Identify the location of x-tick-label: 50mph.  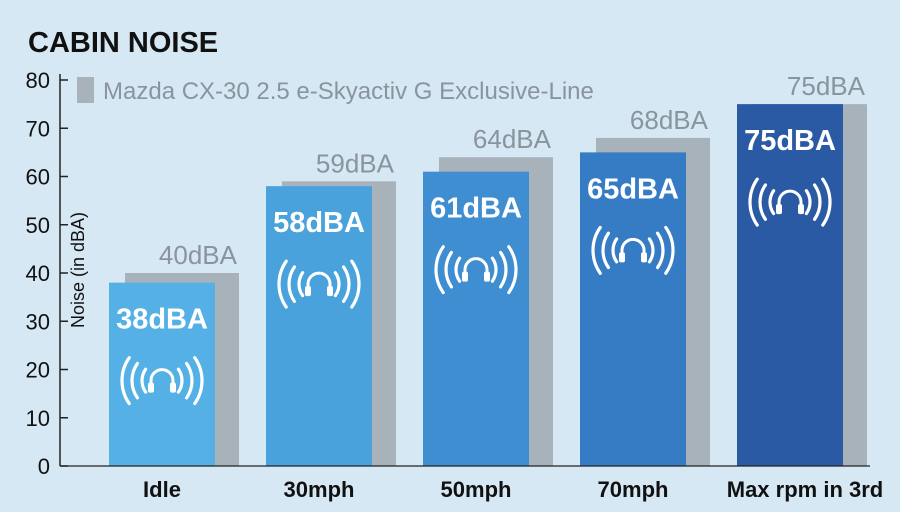
(476, 489).